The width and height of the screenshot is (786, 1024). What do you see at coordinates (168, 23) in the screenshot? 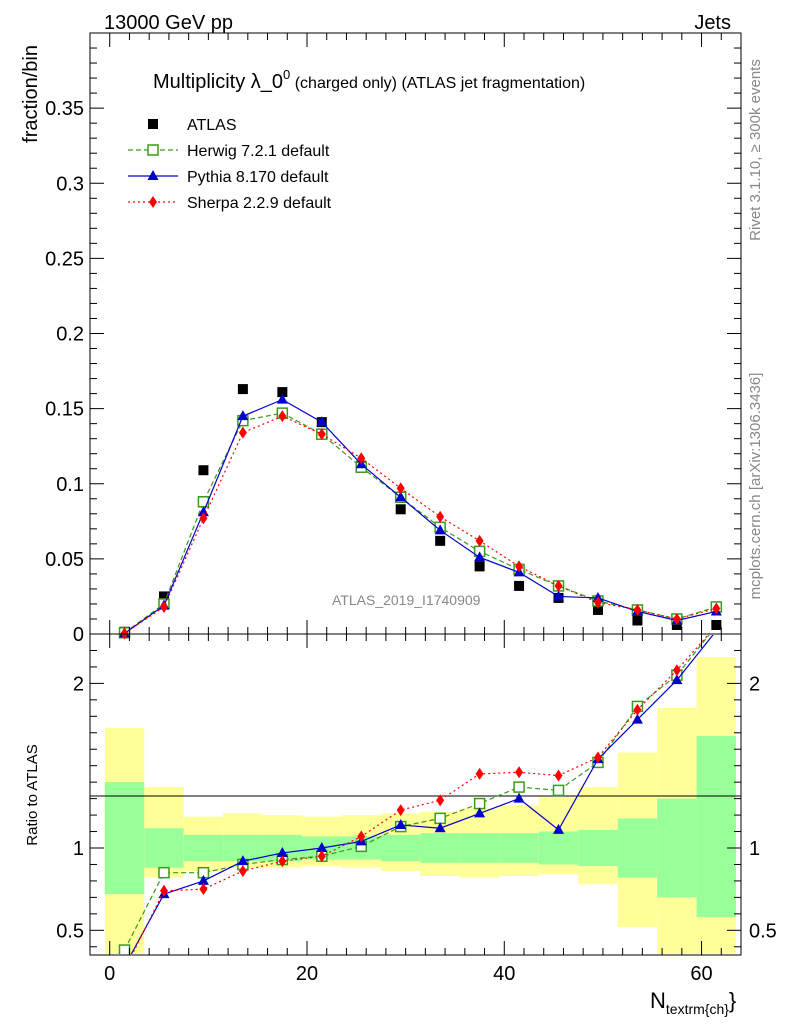
I see `header-left: 13000 GeV pp` at bounding box center [168, 23].